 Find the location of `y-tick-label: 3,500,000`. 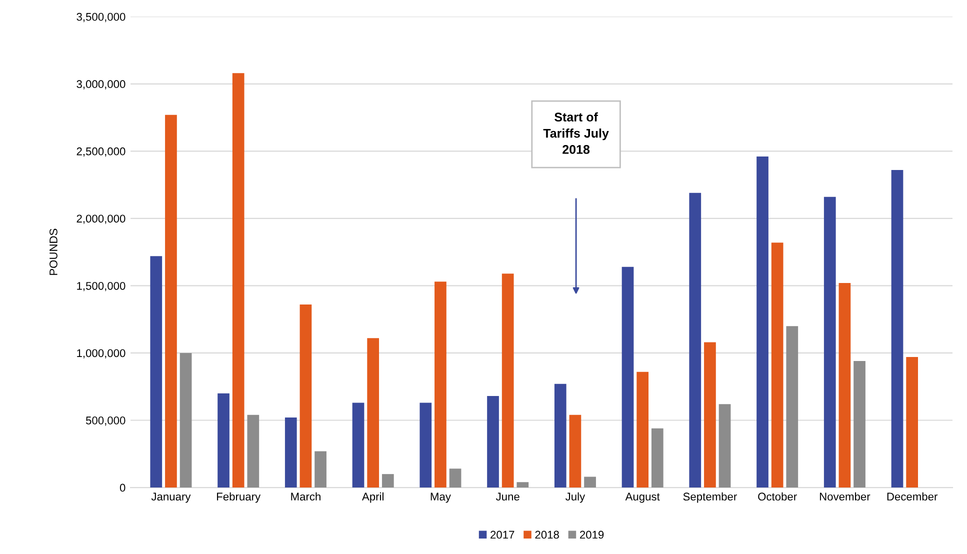

y-tick-label: 3,500,000 is located at coordinates (101, 17).